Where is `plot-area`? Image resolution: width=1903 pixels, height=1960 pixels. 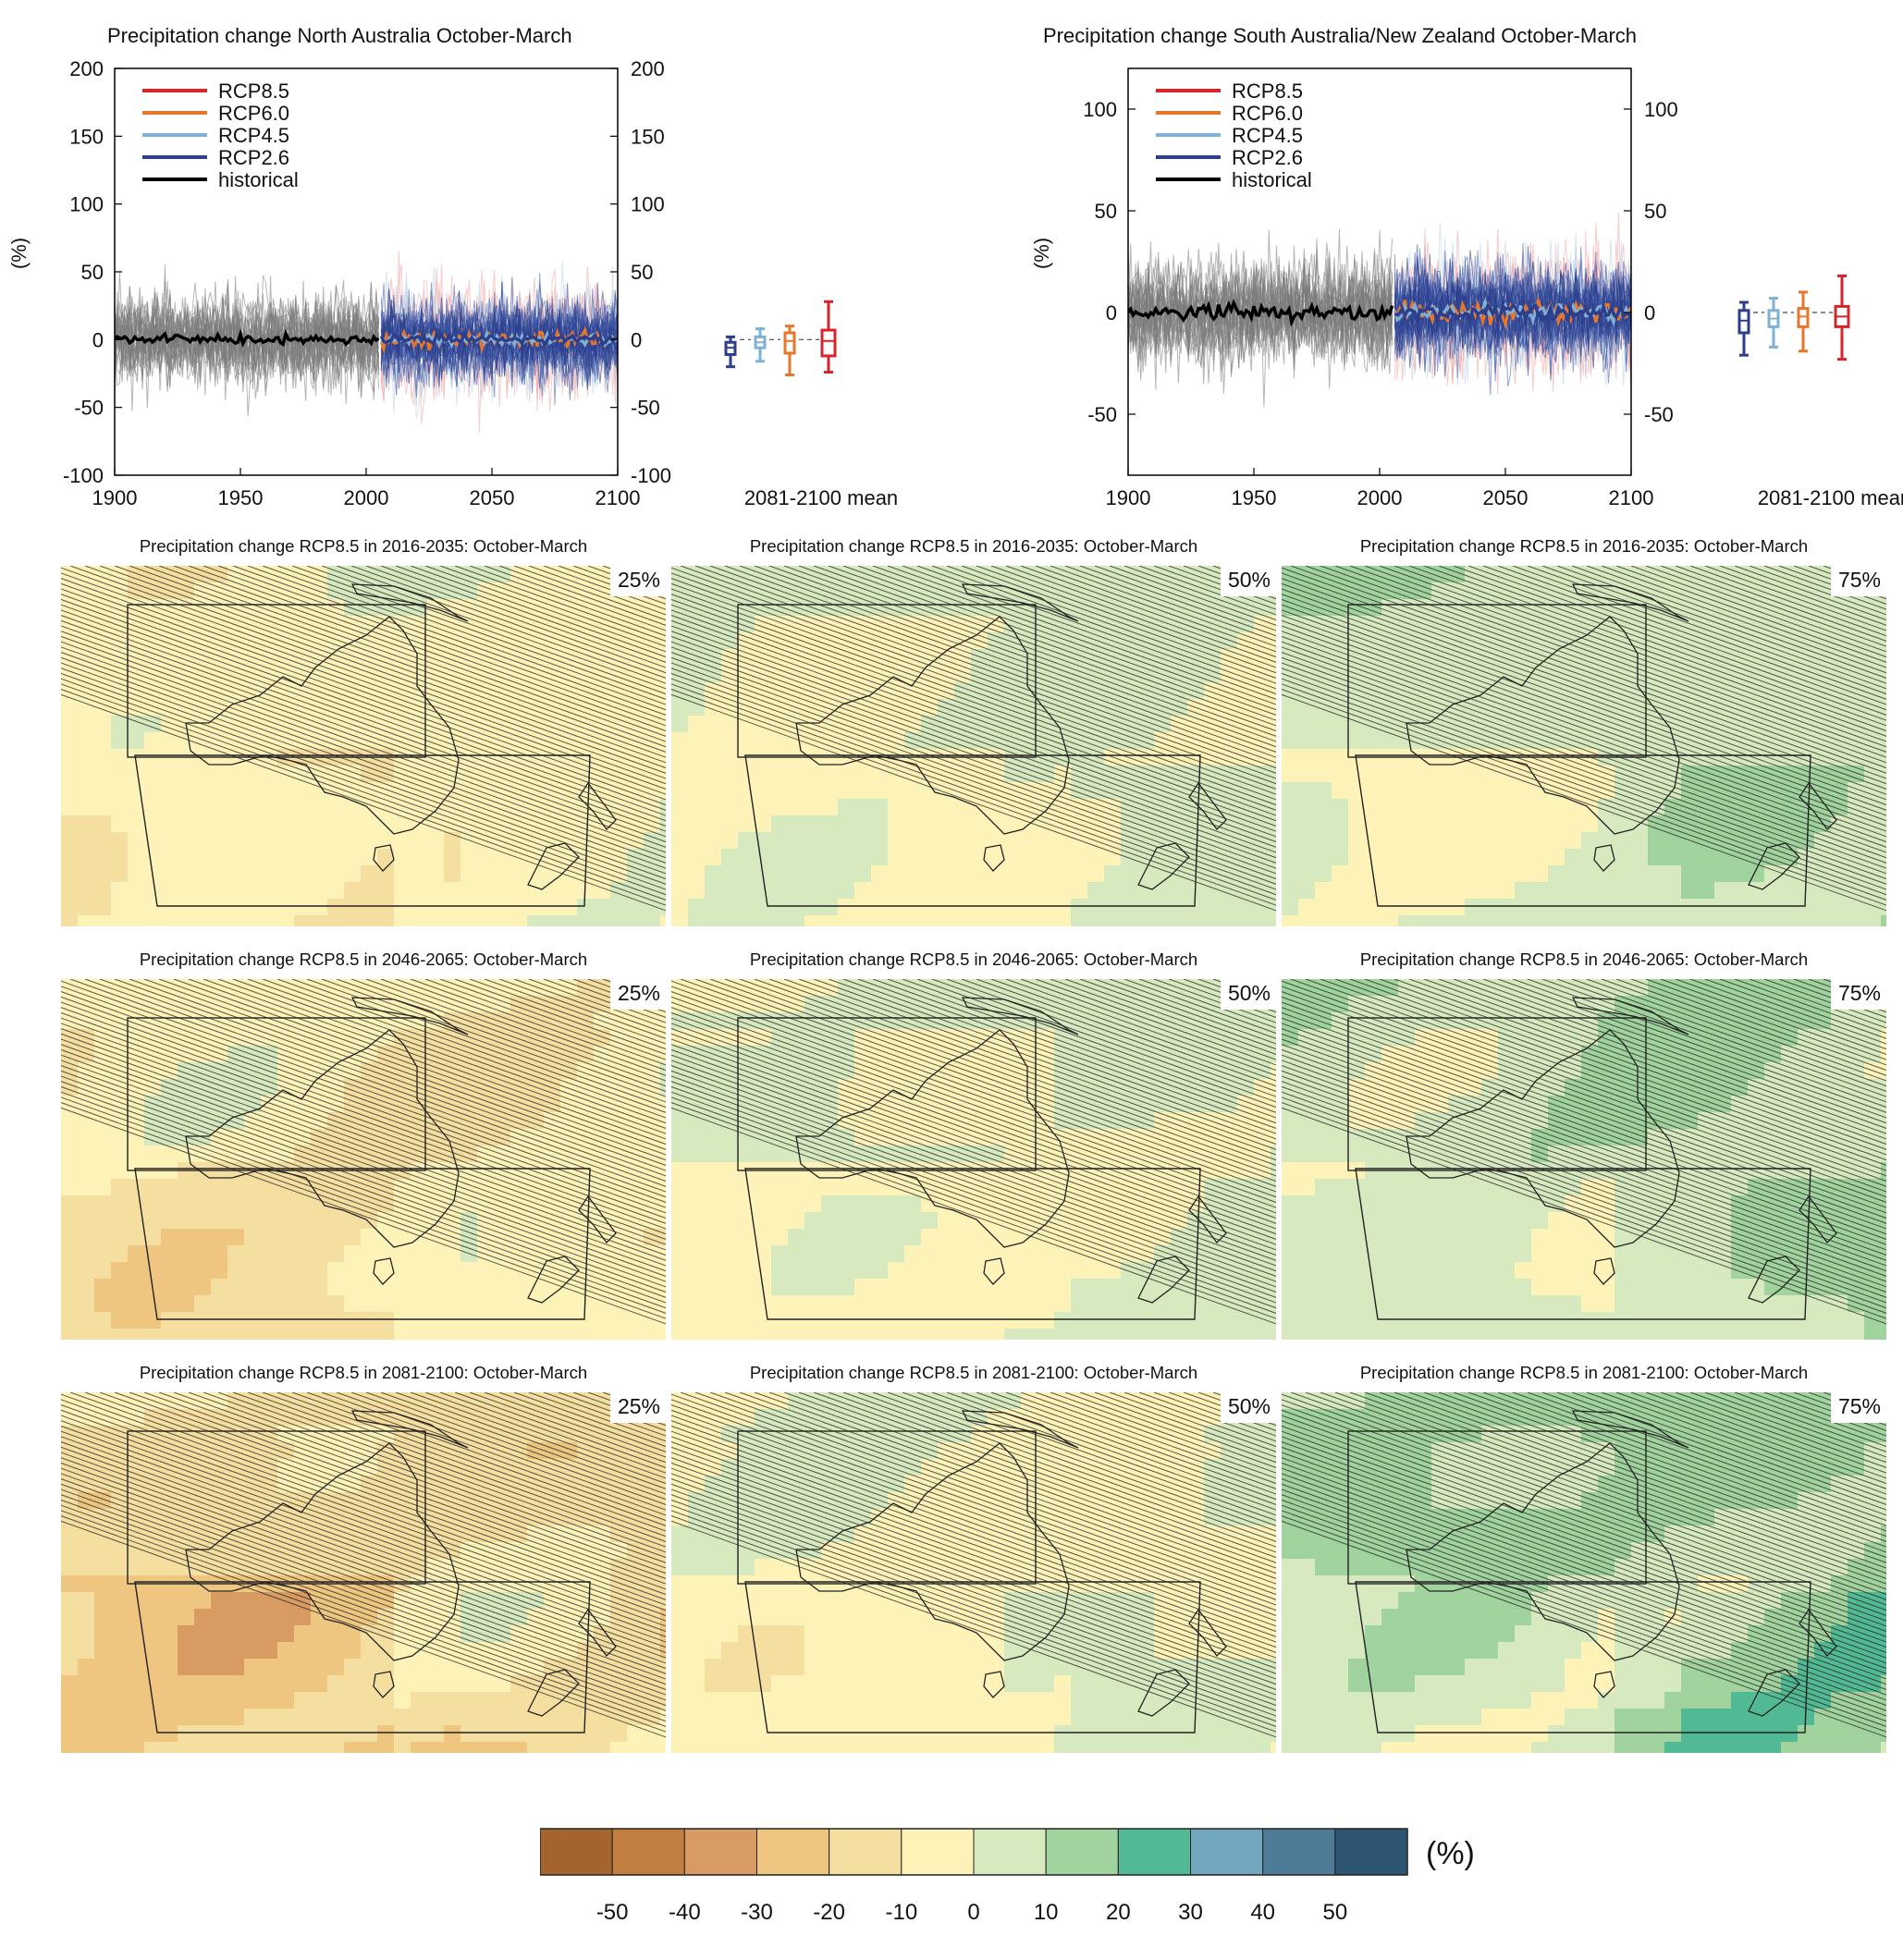 plot-area is located at coordinates (1379, 310).